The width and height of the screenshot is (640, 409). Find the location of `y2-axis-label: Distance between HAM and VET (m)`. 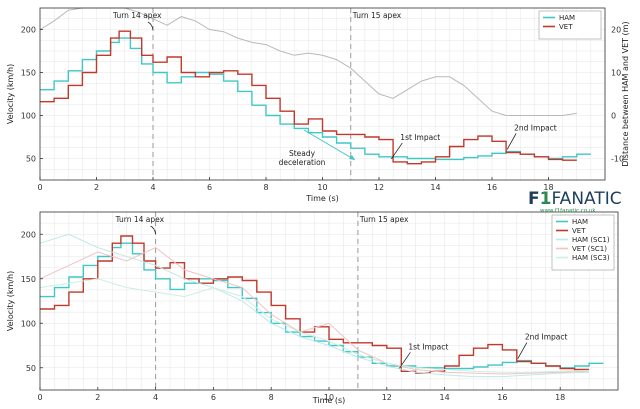

y2-axis-label: Distance between HAM and VET (m) is located at coordinates (625, 93).